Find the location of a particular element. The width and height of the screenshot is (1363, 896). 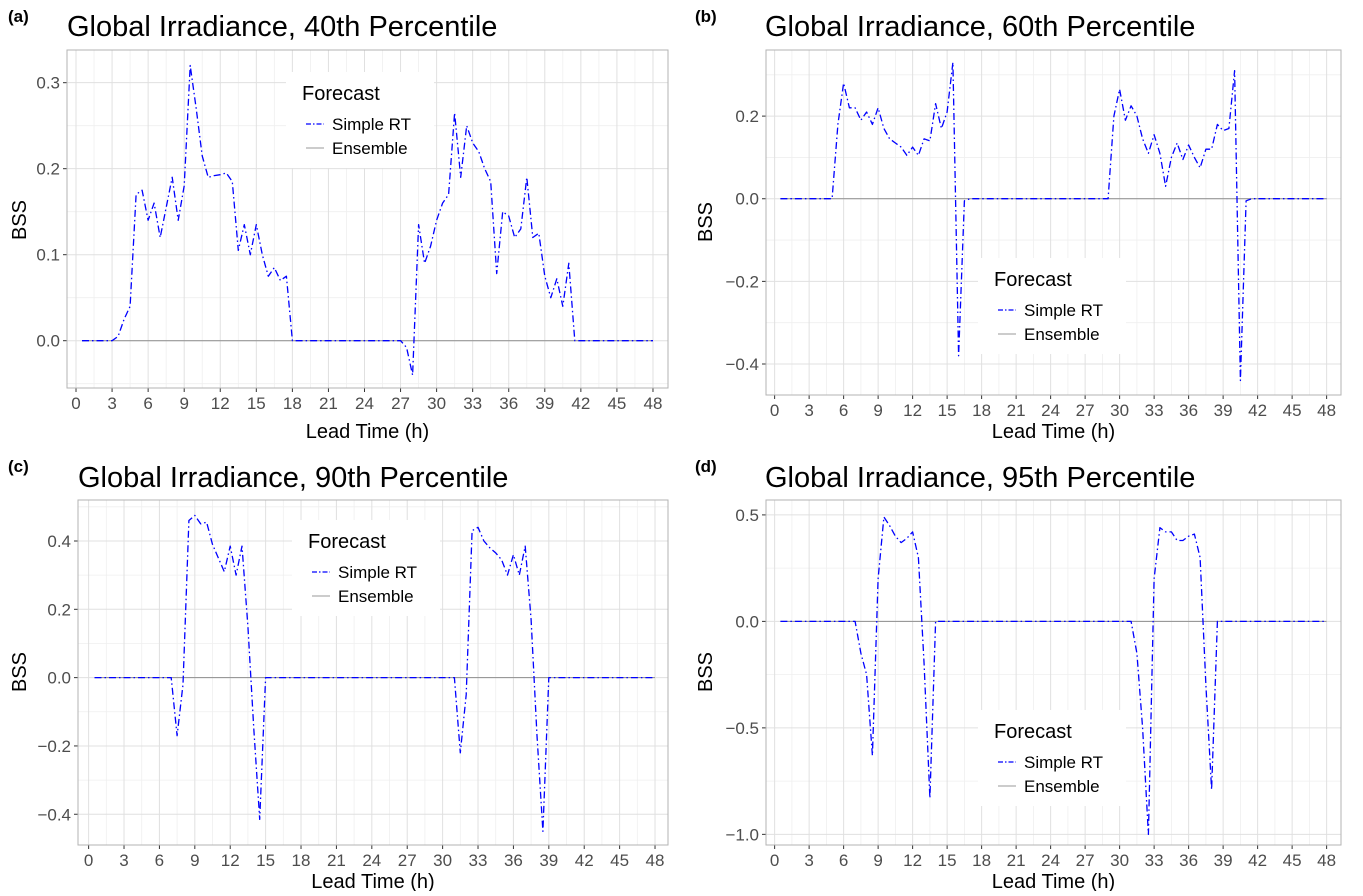

chart-title: Global Irradiance, 90th Percentile is located at coordinates (293, 478).